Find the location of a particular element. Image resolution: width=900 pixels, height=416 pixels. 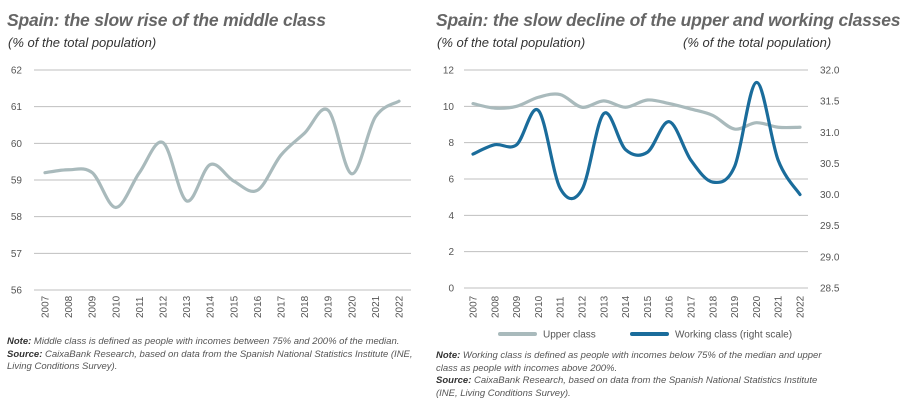

left-x-tick-label: 2022 is located at coordinates (400, 306).